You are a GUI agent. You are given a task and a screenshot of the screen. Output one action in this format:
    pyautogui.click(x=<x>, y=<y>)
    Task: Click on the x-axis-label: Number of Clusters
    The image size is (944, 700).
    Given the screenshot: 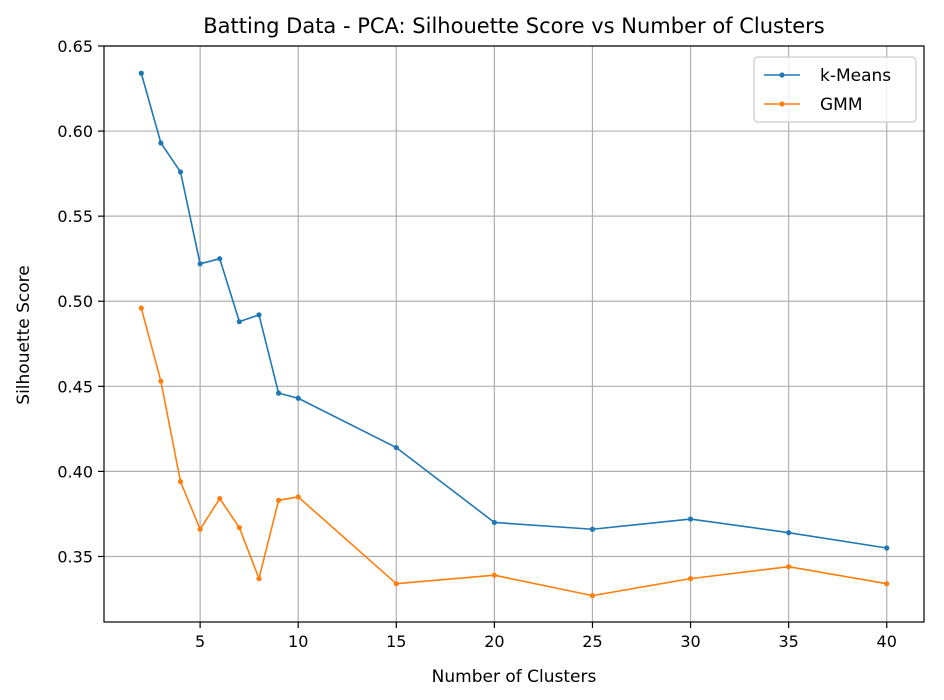 What is the action you would take?
    pyautogui.click(x=514, y=677)
    